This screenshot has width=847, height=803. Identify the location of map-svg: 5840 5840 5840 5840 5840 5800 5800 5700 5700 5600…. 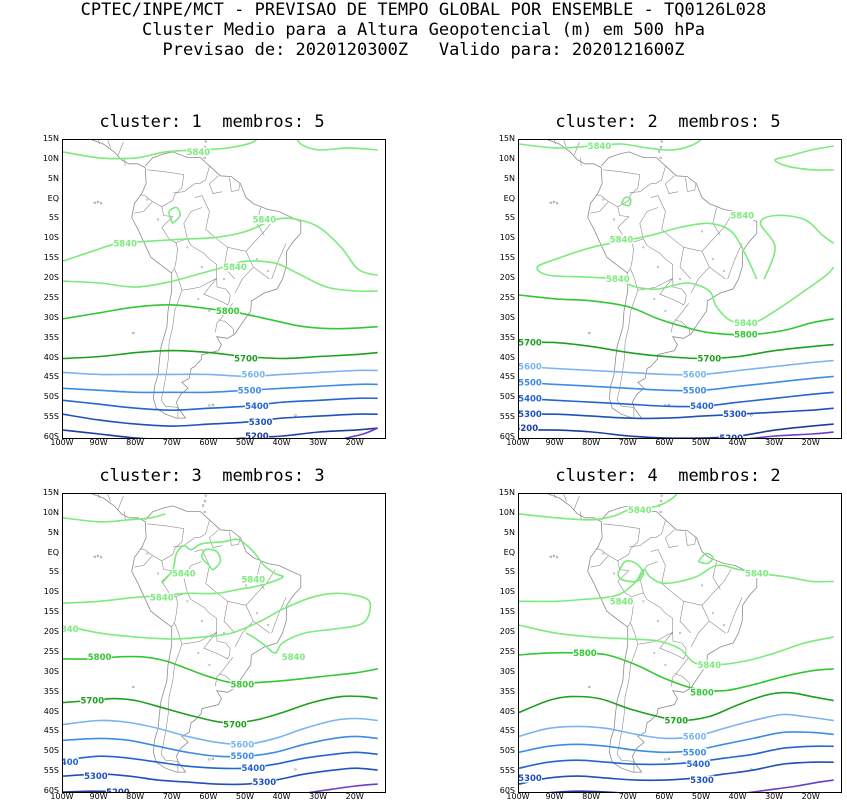
(220, 643).